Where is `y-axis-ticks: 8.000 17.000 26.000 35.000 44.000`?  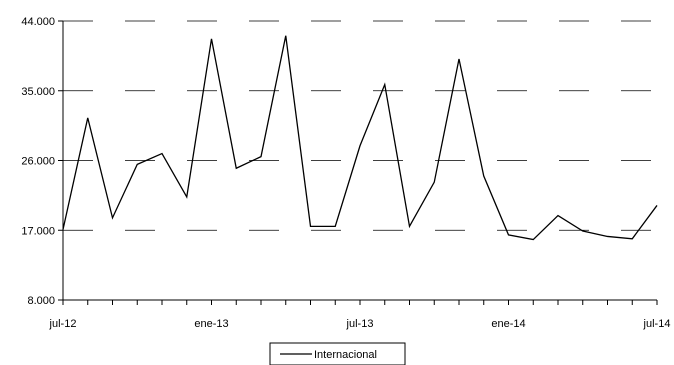 y-axis-ticks: 8.000 17.000 26.000 35.000 44.000 is located at coordinates (42, 161).